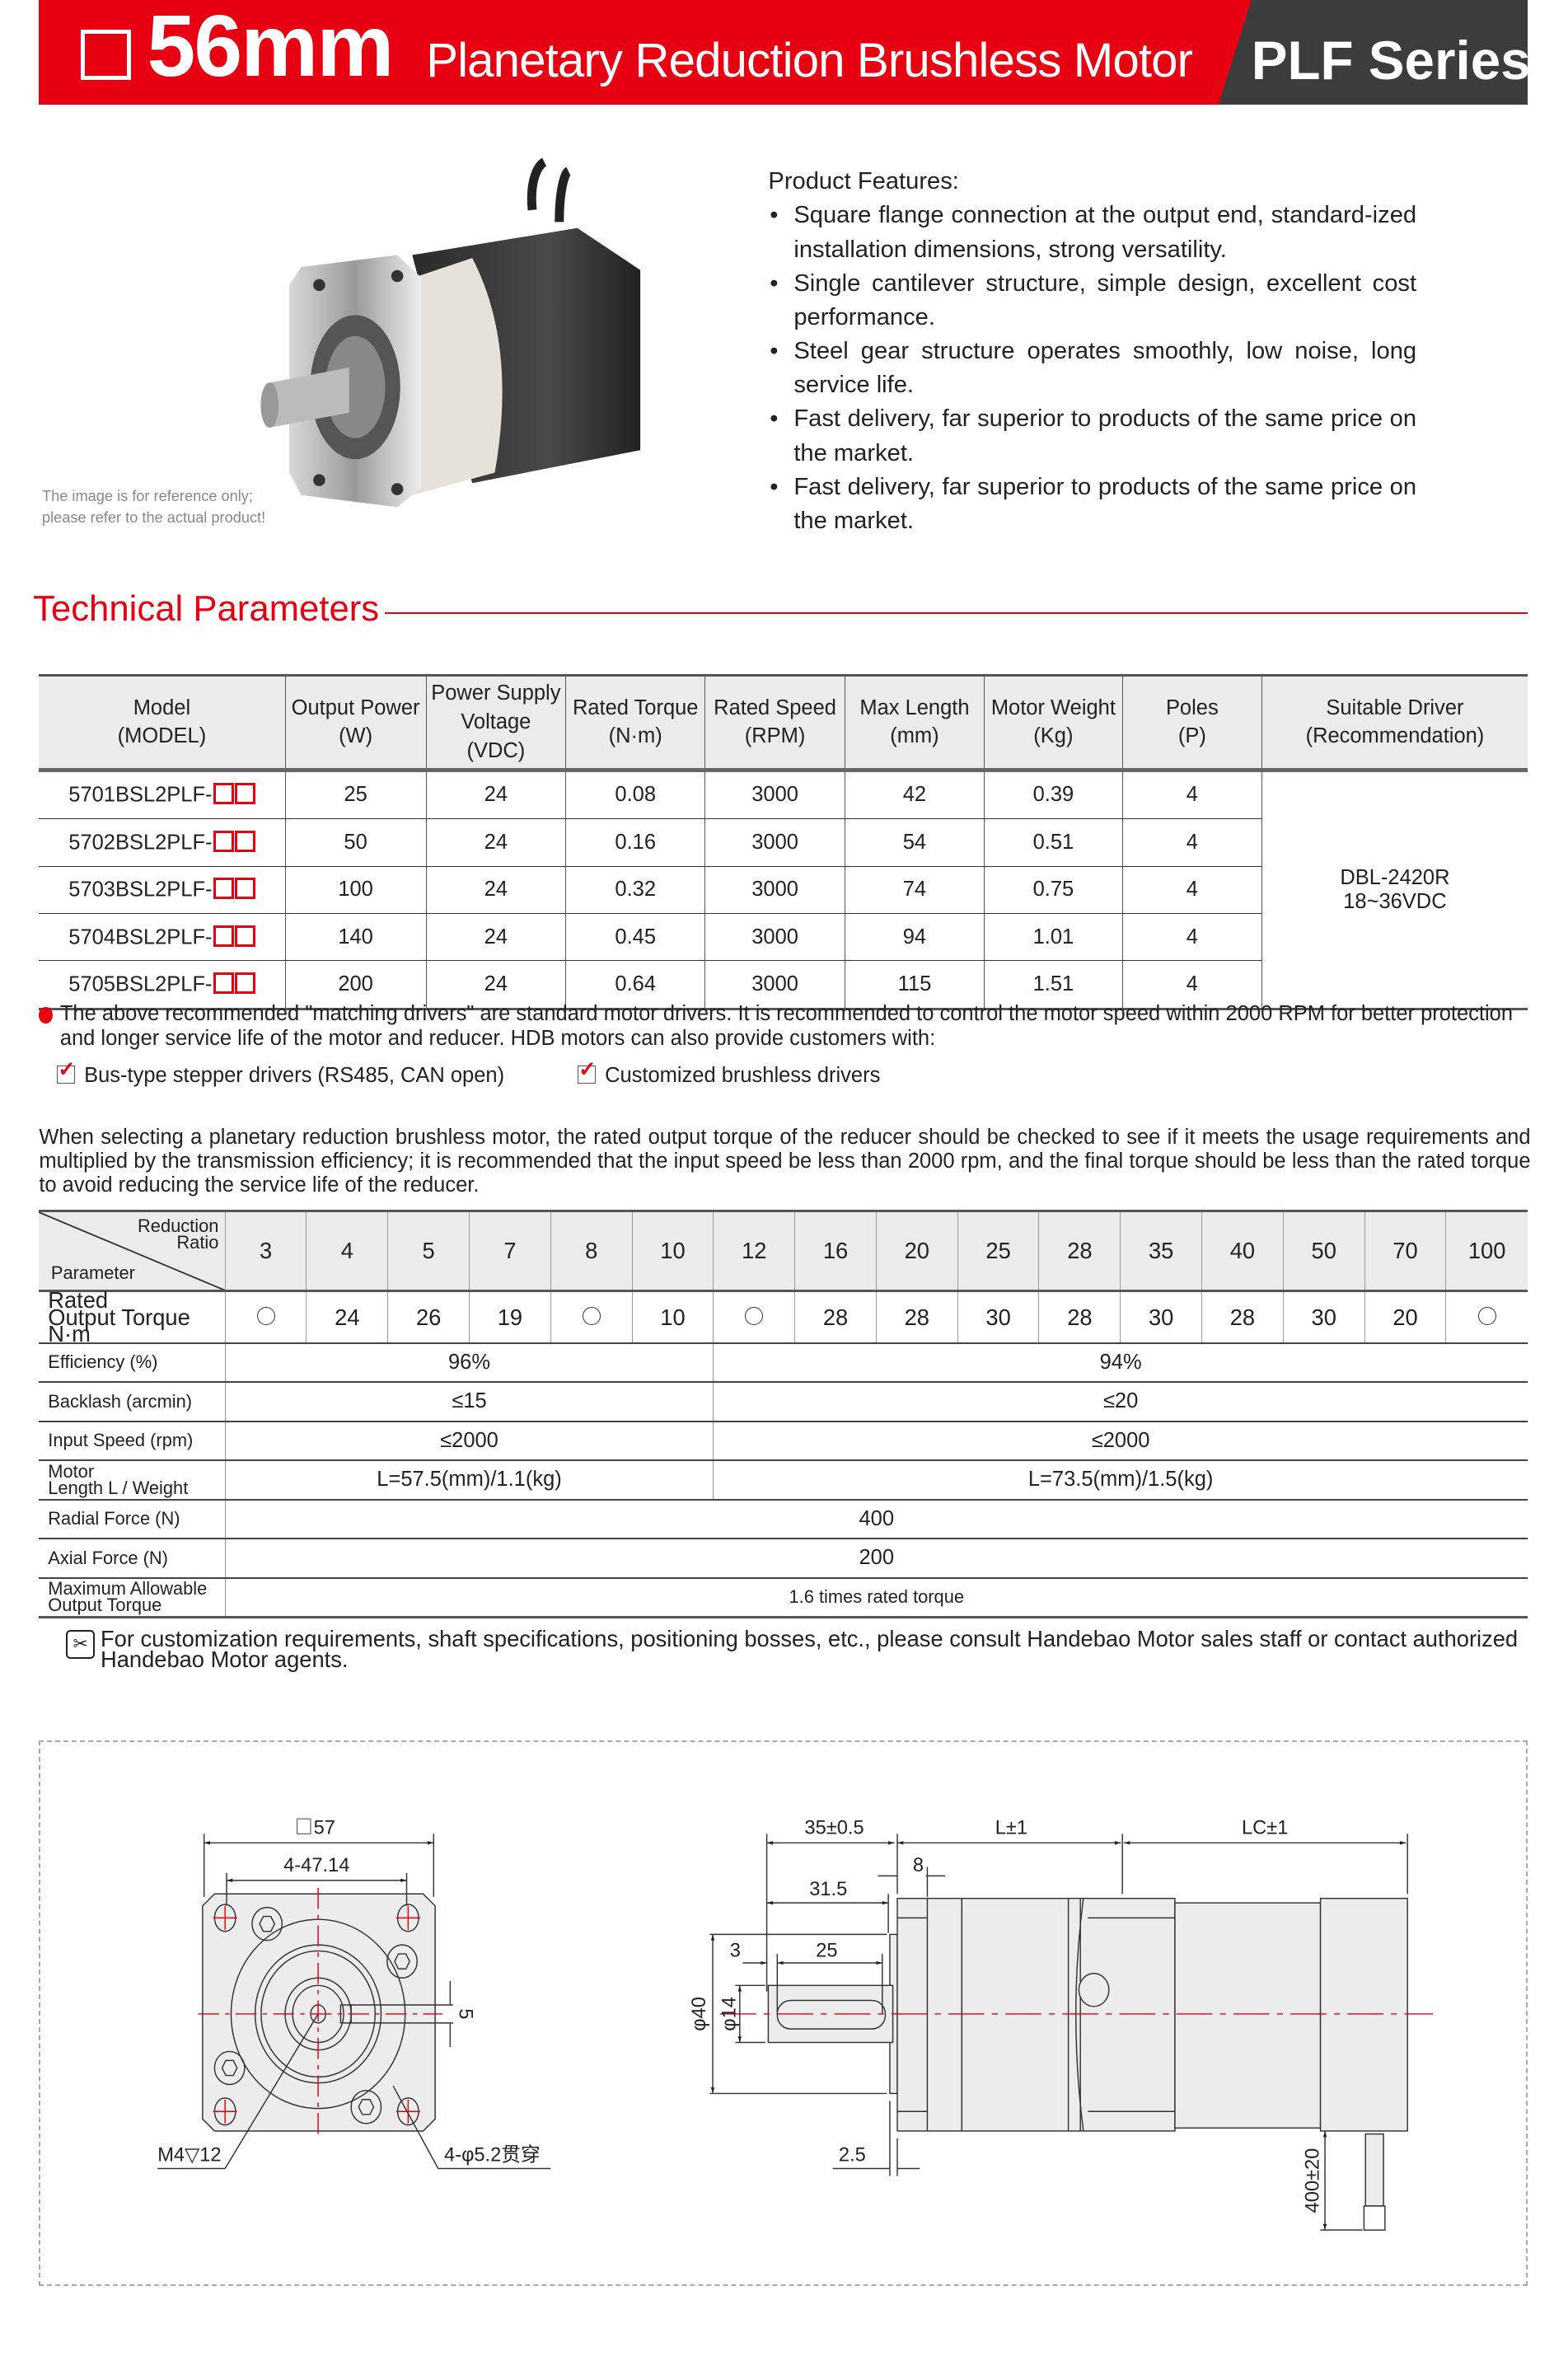 Image resolution: width=1568 pixels, height=2370 pixels. Describe the element at coordinates (1243, 1252) in the screenshot. I see `ratio-header: 40` at that location.